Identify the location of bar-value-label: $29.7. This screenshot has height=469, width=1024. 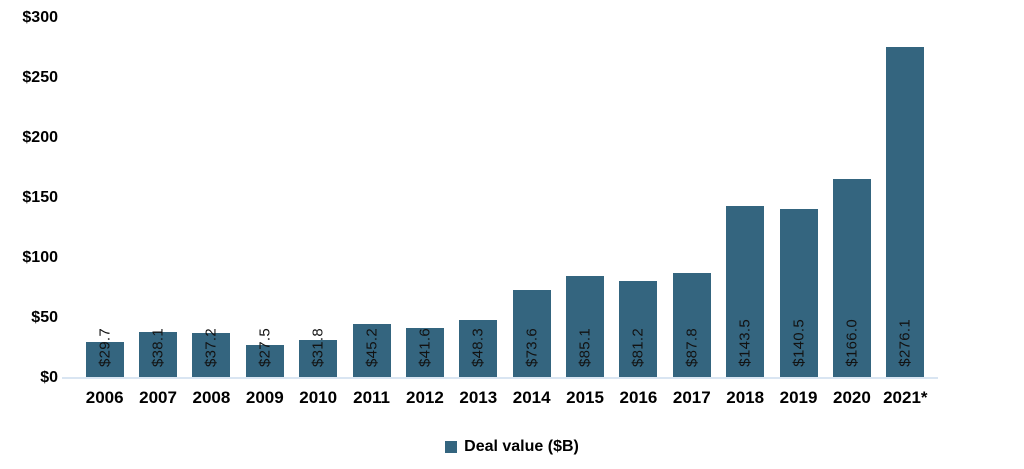
(105, 347).